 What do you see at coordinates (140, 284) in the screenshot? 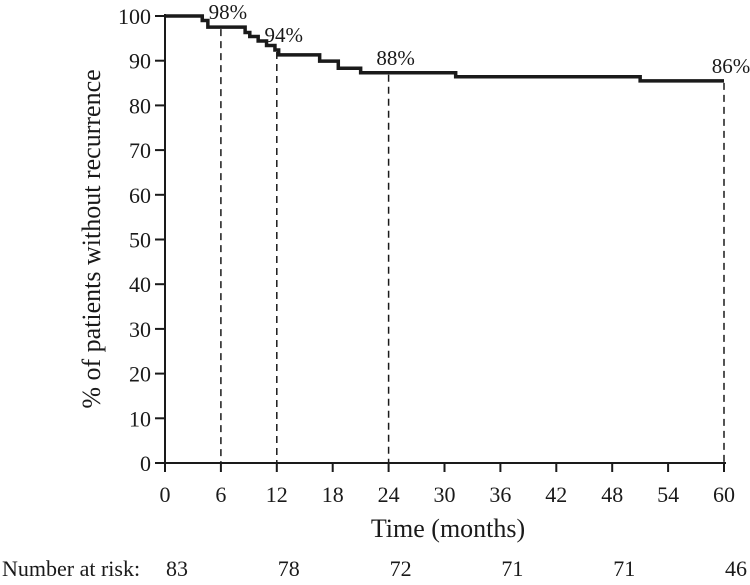
I see `y-tick-label-40: 40` at bounding box center [140, 284].